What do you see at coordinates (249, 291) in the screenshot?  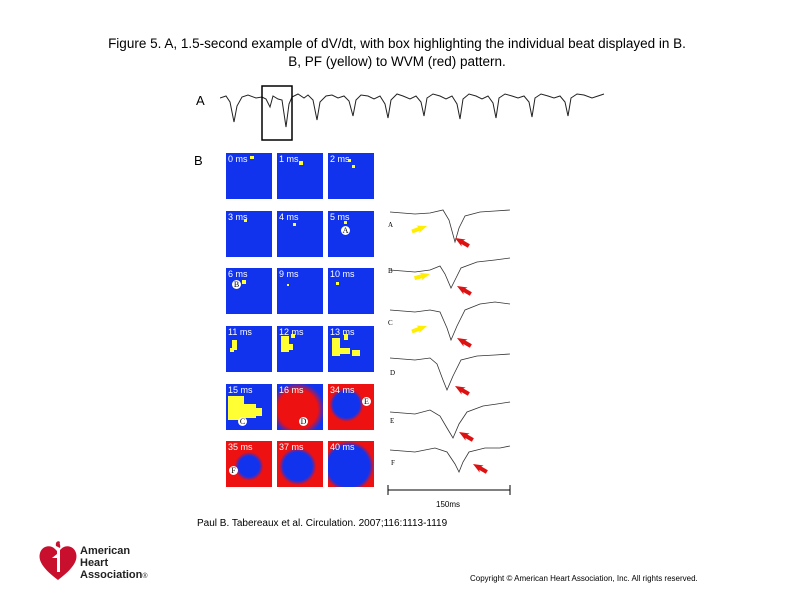 I see `map-tile-6: 6 ms B` at bounding box center [249, 291].